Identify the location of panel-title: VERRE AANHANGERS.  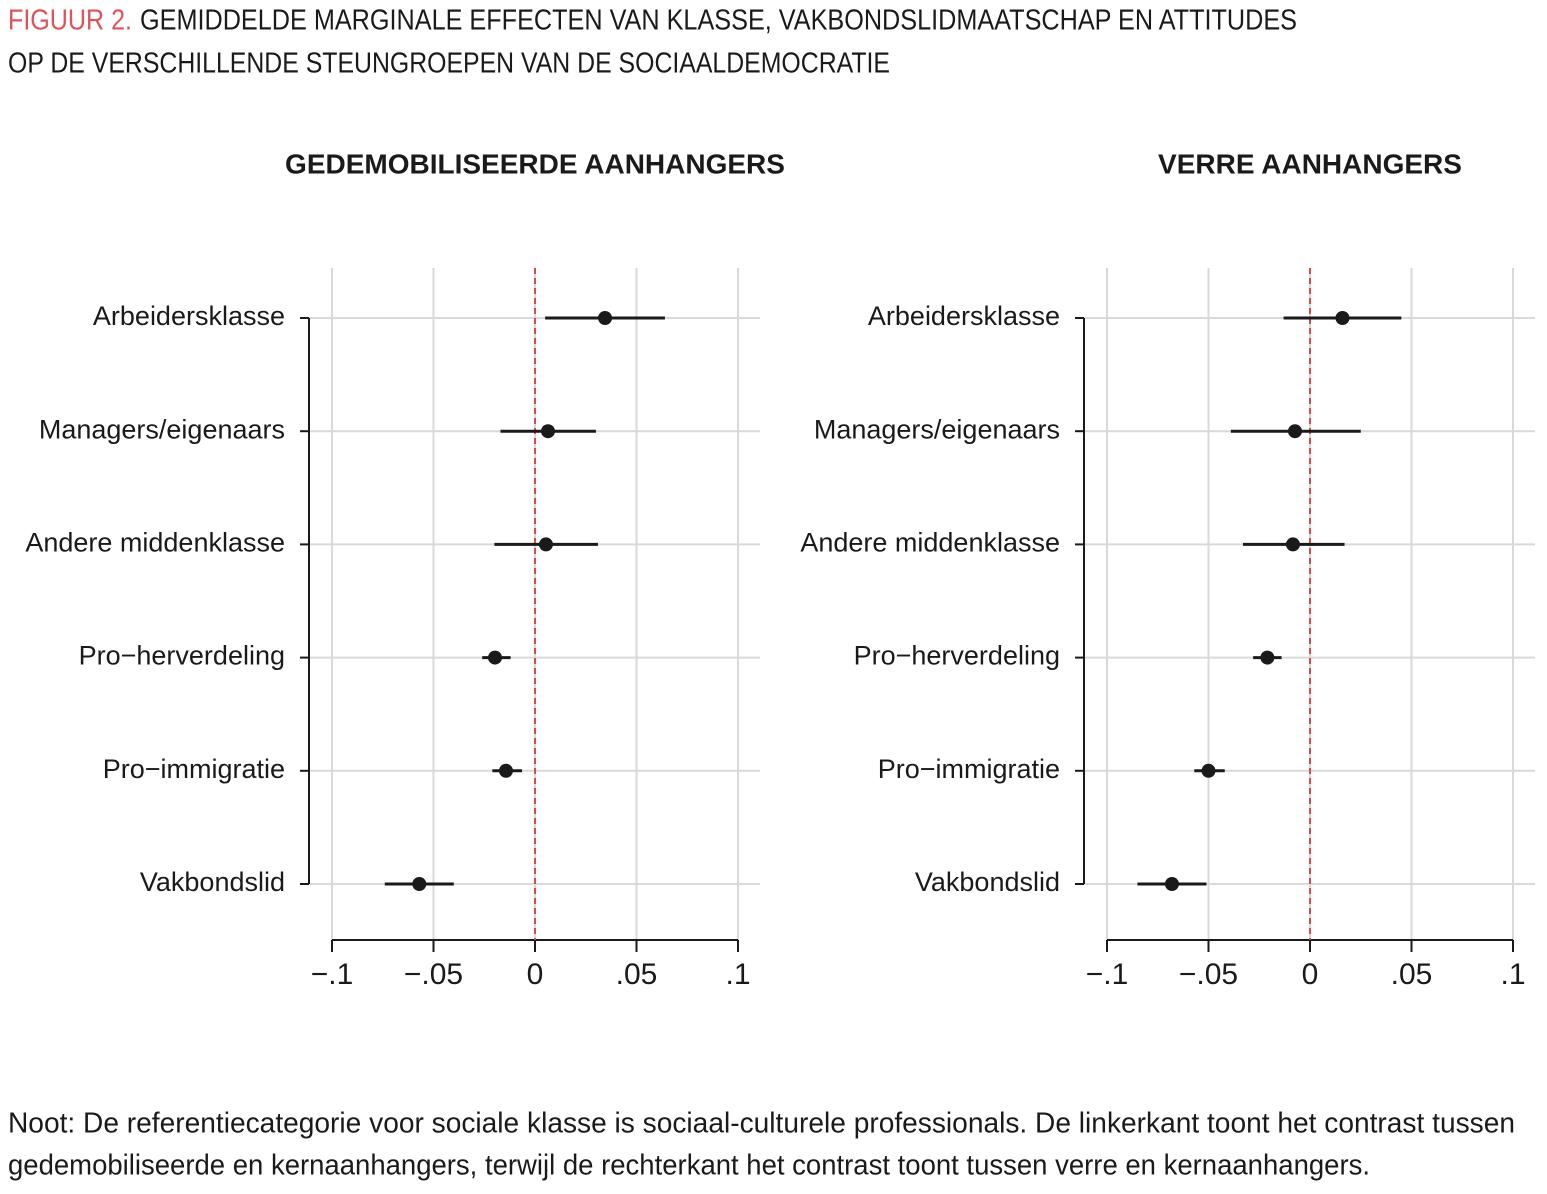
(1310, 163).